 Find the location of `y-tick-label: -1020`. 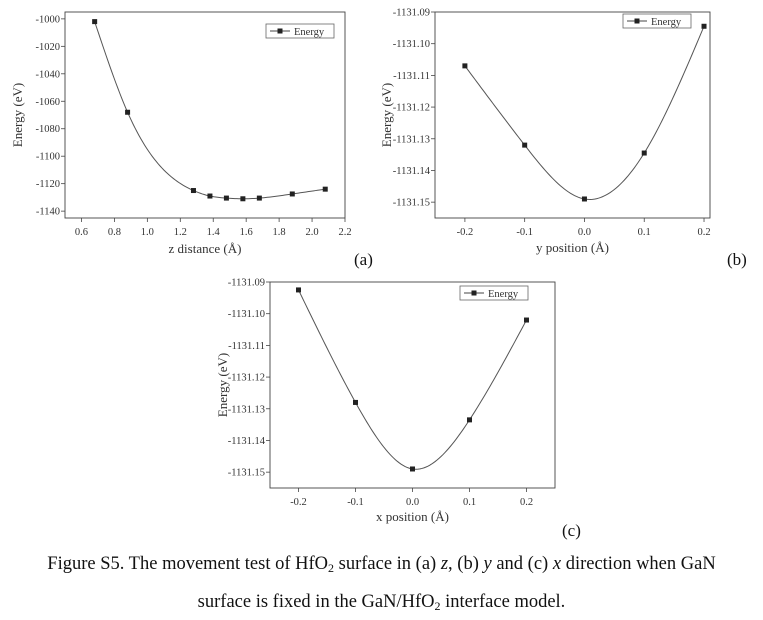

y-tick-label: -1020 is located at coordinates (48, 47).